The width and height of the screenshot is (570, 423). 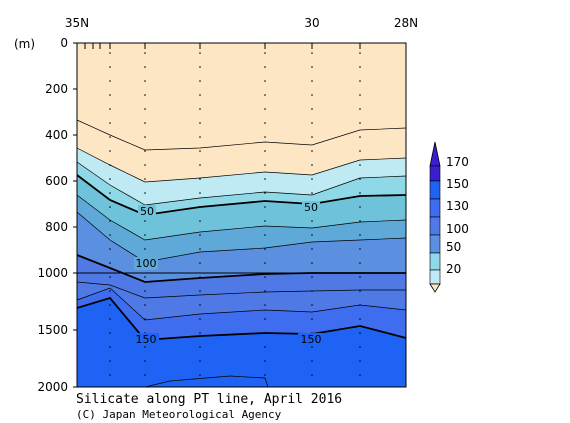 What do you see at coordinates (24, 44) in the screenshot?
I see `depth-unit-label: (m)` at bounding box center [24, 44].